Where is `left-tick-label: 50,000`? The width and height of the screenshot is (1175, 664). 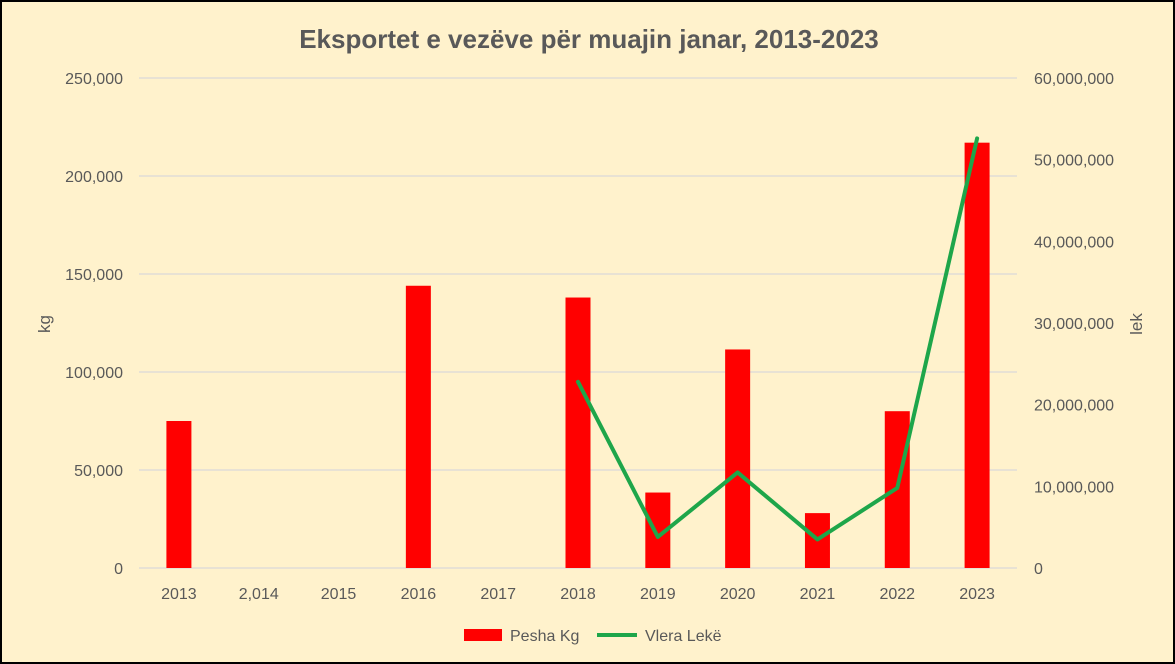
left-tick-label: 50,000 is located at coordinates (98, 471).